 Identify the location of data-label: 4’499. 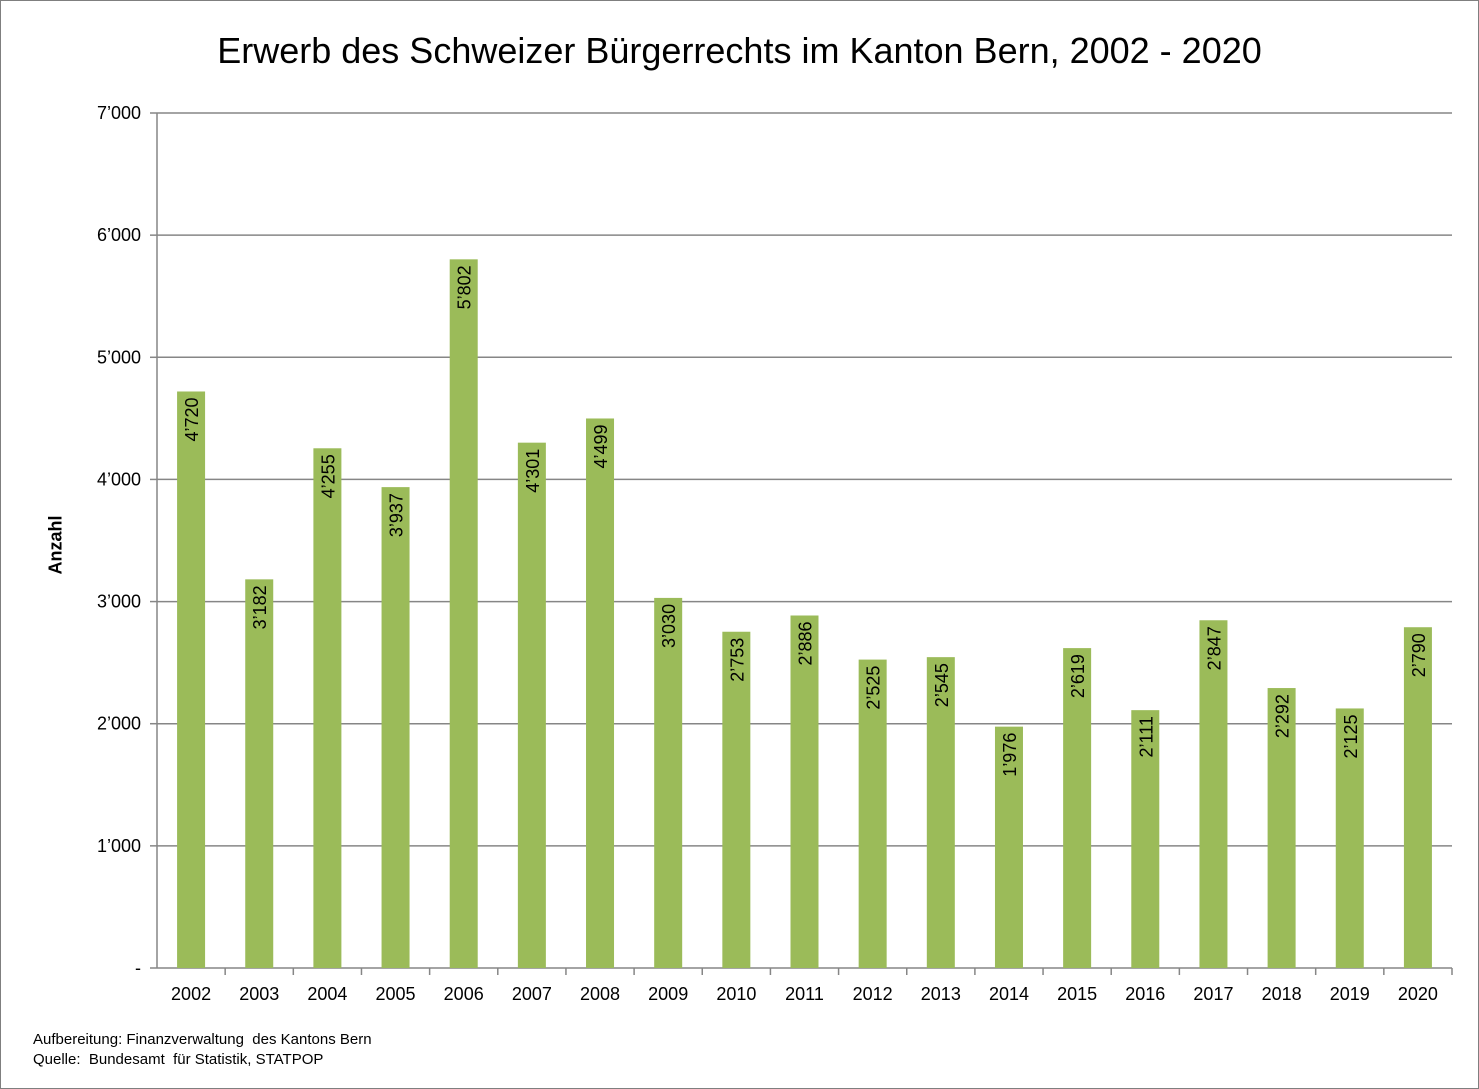
(601, 446).